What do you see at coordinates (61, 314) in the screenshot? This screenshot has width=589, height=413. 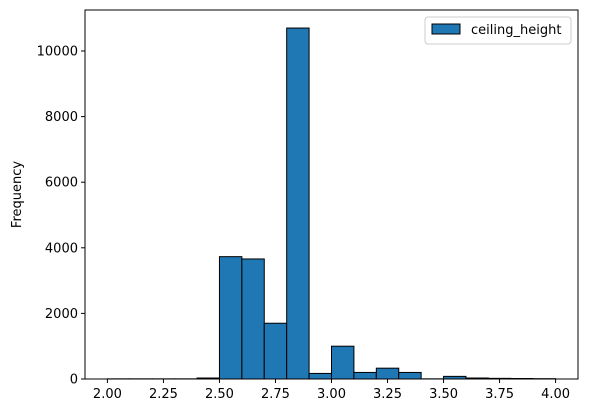 I see `y-tick-label: 2000` at bounding box center [61, 314].